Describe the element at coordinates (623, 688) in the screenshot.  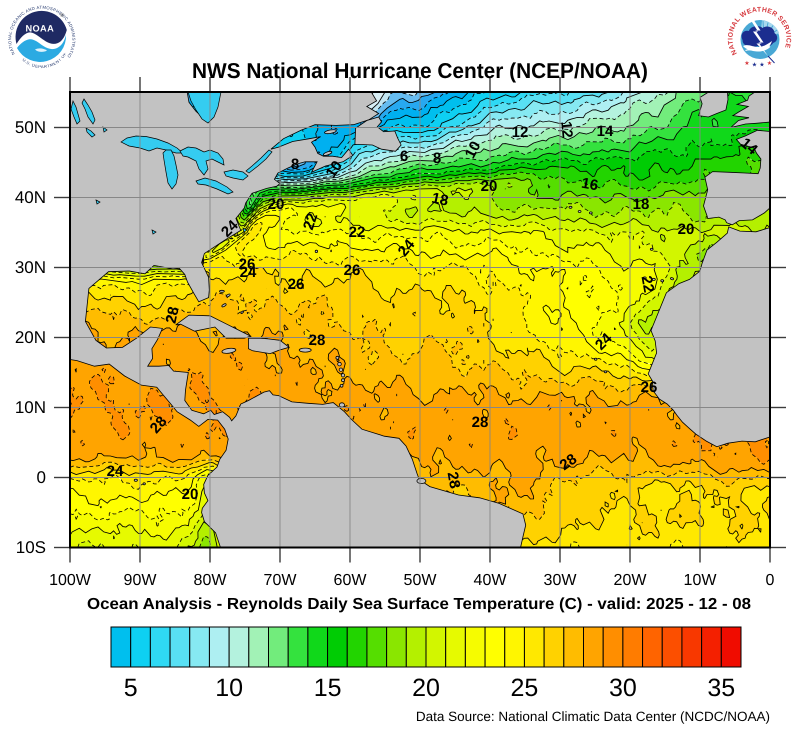
I see `svg-text: 30` at that location.